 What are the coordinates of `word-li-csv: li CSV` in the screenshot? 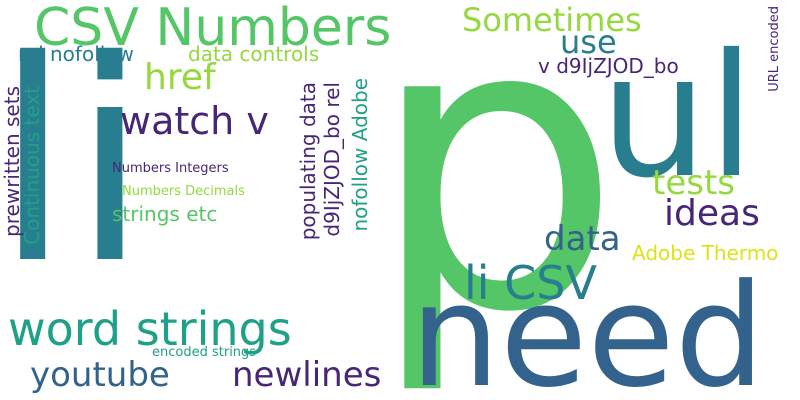 It's located at (530, 283).